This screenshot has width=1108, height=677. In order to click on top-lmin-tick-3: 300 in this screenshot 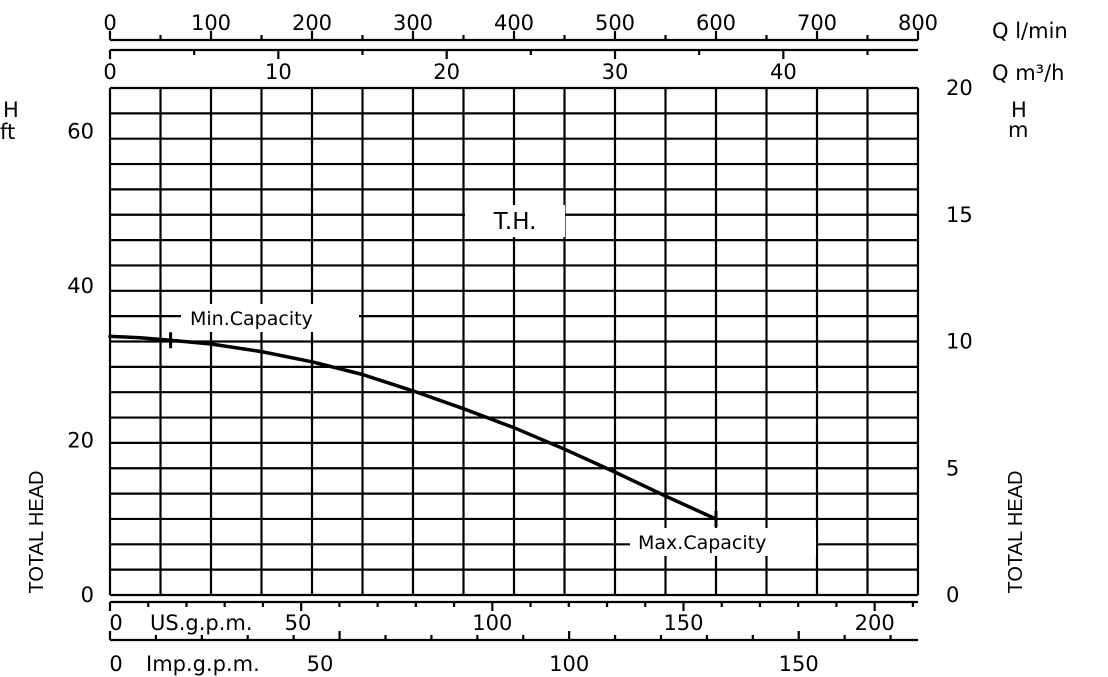, I will do `click(413, 23)`.